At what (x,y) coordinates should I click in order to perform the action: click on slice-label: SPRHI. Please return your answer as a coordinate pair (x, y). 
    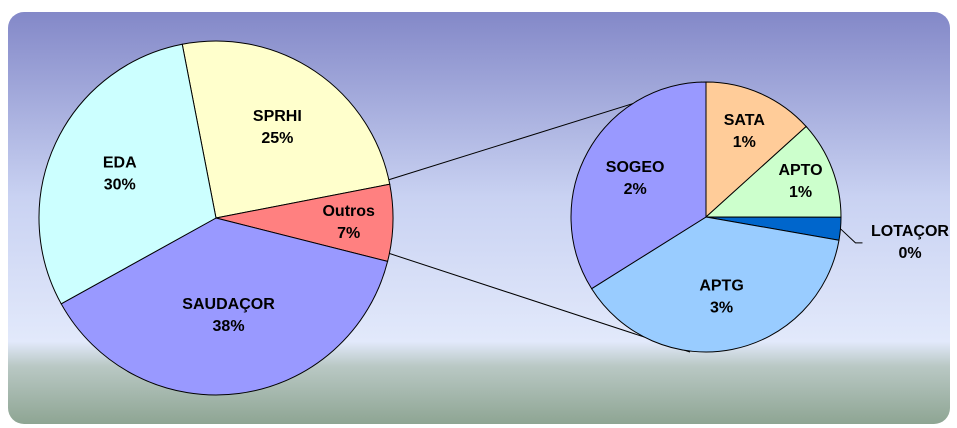
    Looking at the image, I should click on (277, 116).